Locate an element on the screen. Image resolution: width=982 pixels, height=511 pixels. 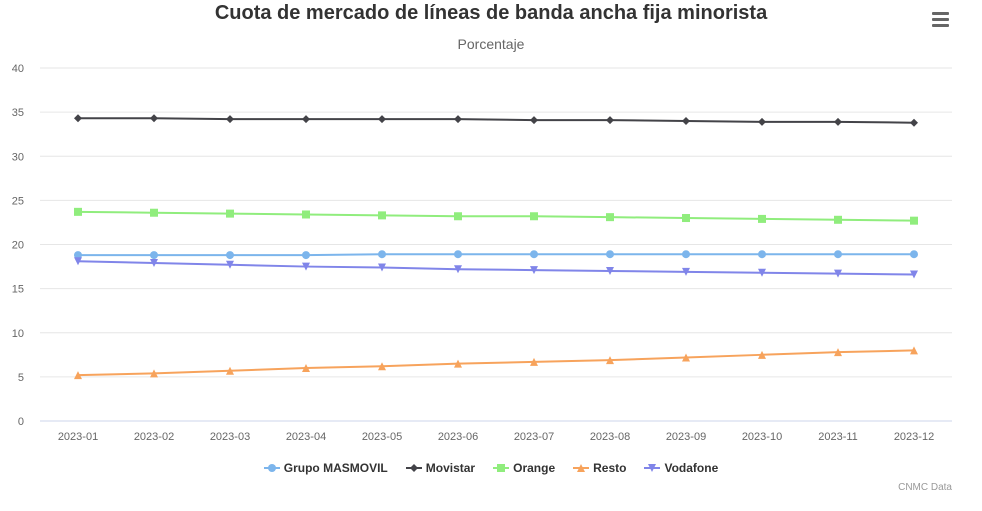
x-tick-label: 2023-07 is located at coordinates (534, 437).